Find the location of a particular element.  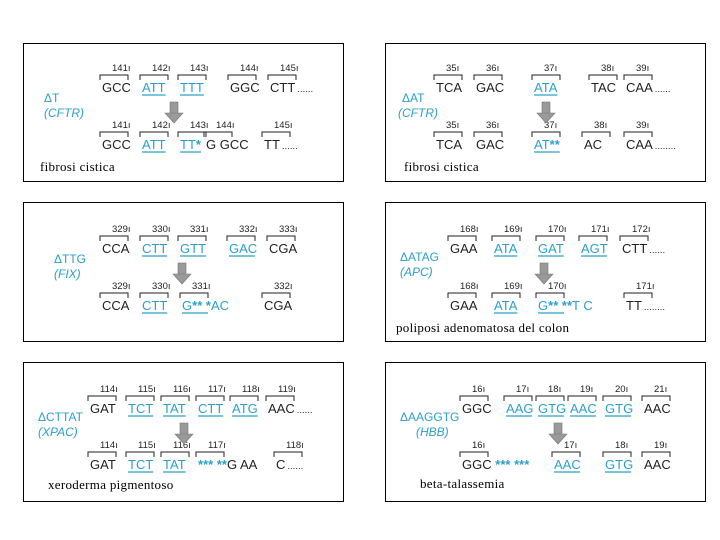

position-number: 331ı is located at coordinates (201, 286).